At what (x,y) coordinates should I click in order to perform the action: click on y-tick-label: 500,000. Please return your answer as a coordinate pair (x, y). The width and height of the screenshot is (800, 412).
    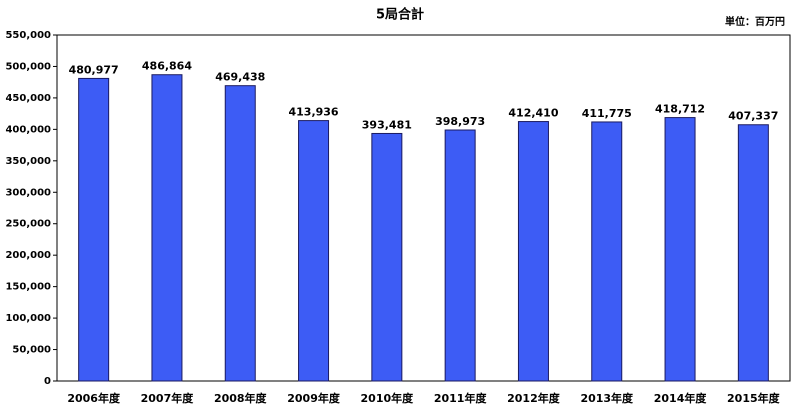
    Looking at the image, I should click on (28, 66).